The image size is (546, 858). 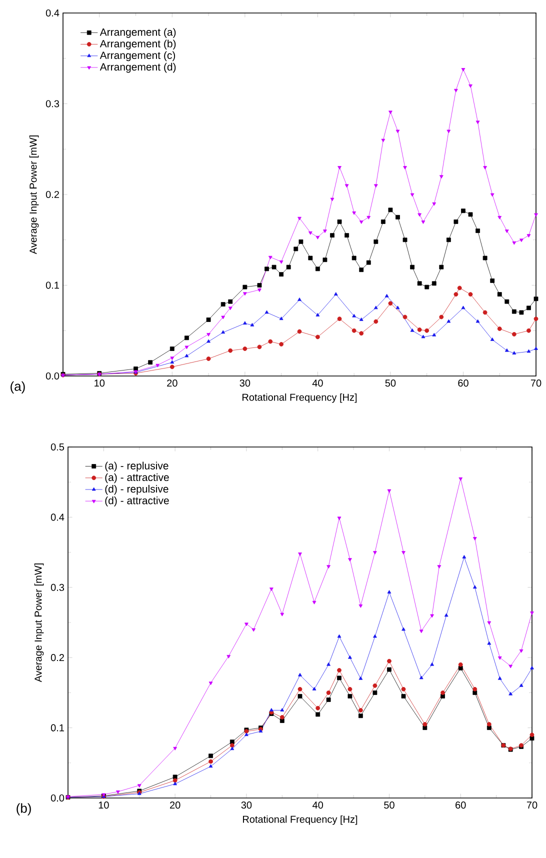 I want to click on legend-label: Arrangement (a), so click(x=138, y=33).